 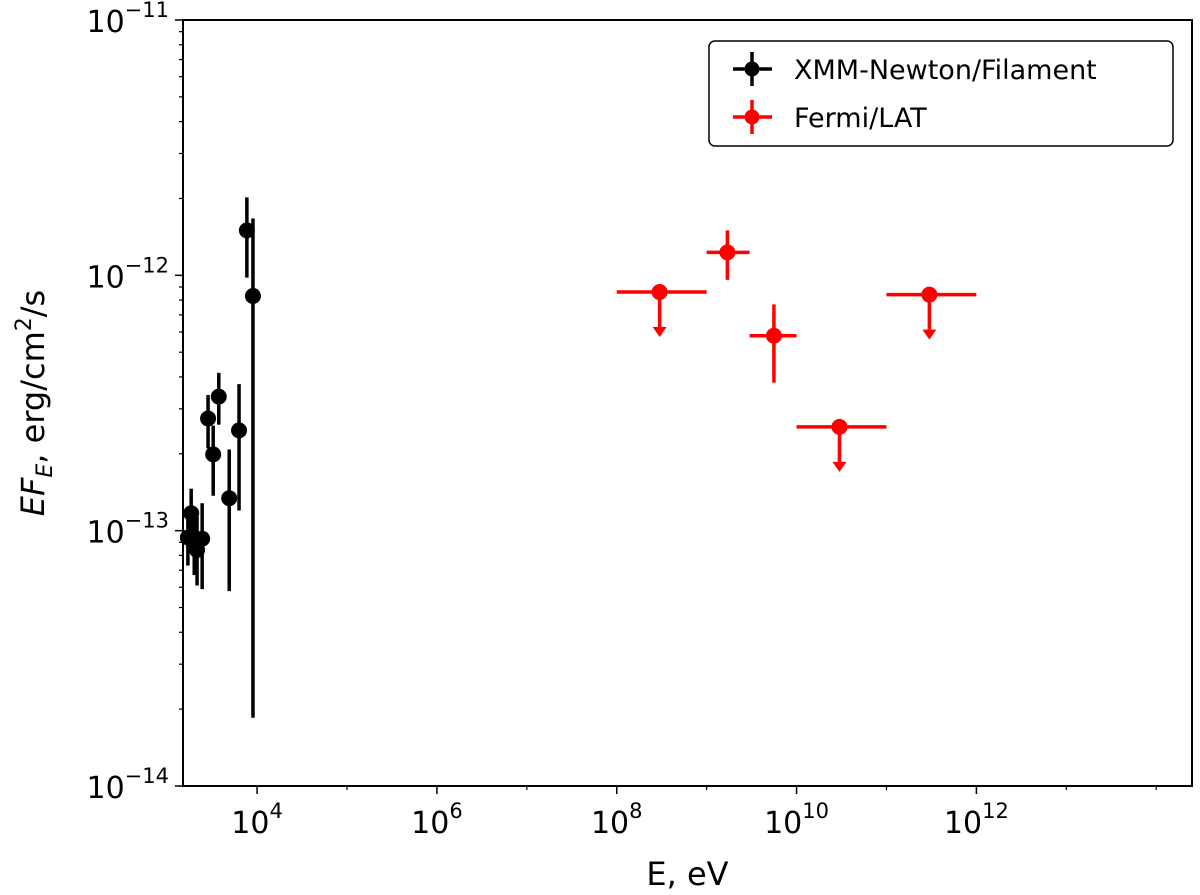 I want to click on legend-entry-xmm, so click(x=752, y=69).